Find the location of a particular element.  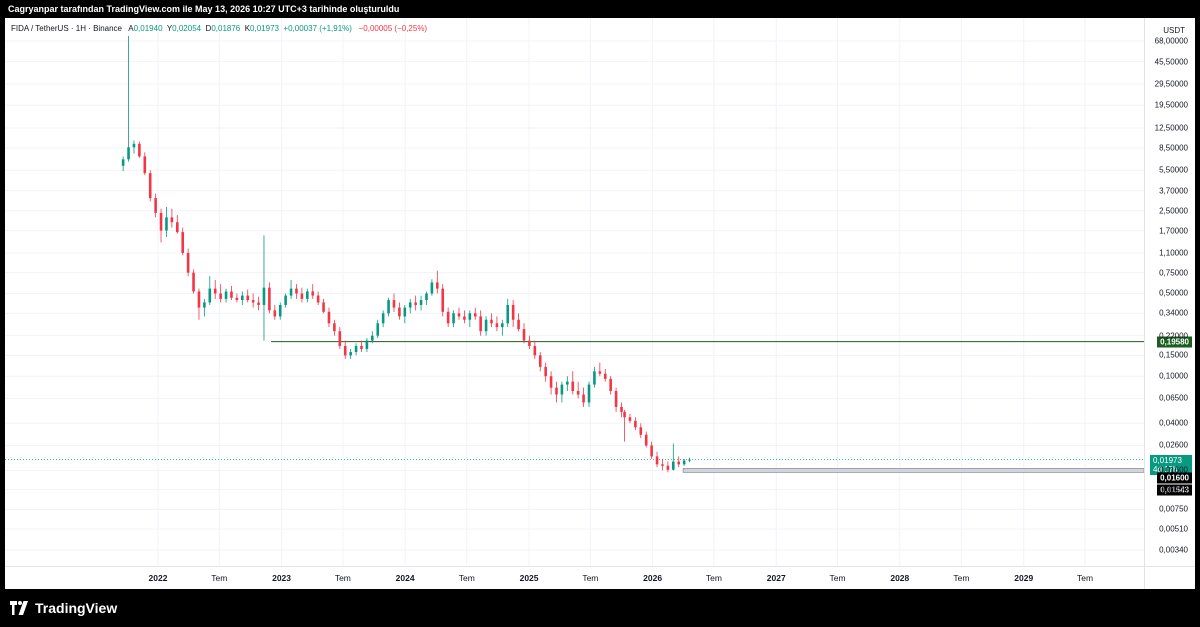

price-tick-label: 3,70000 is located at coordinates (1173, 191).